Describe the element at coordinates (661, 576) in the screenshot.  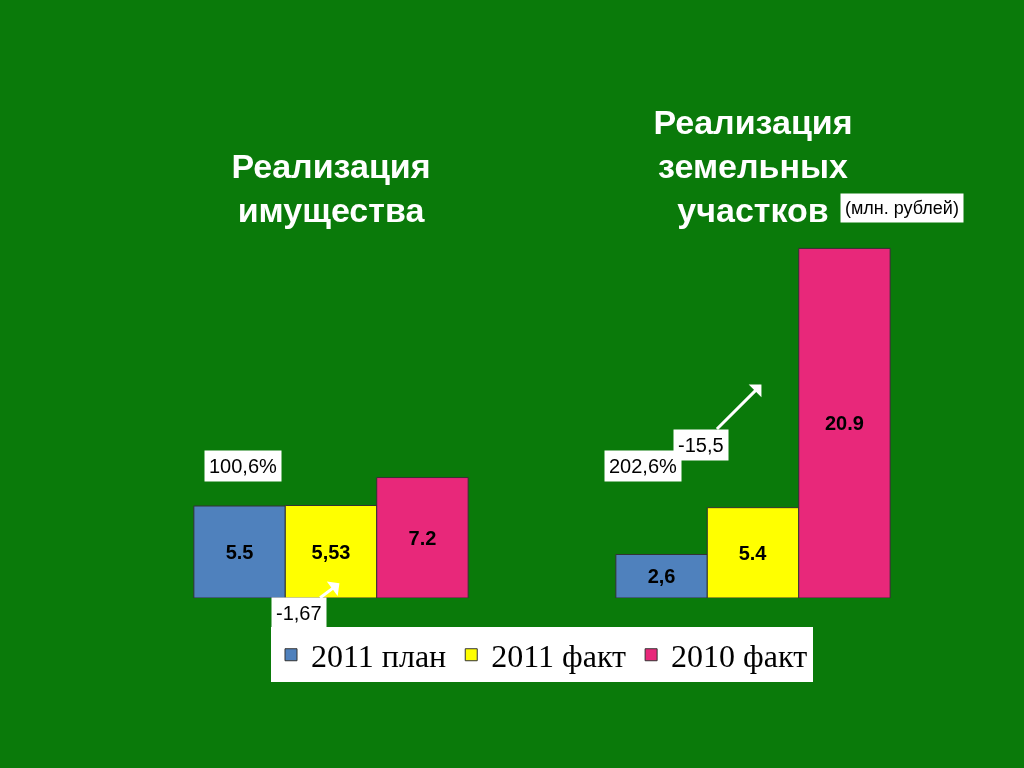
I see `data-label: 2,6` at that location.